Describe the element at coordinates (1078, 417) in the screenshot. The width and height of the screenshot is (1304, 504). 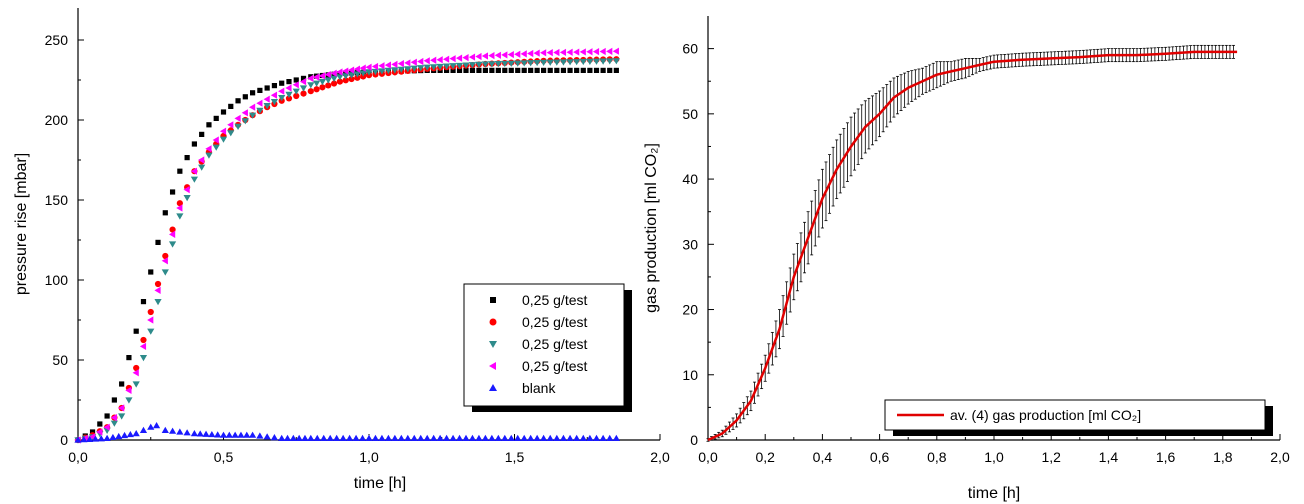
I see `legend: av. (4) gas production [ml CO₂]` at that location.